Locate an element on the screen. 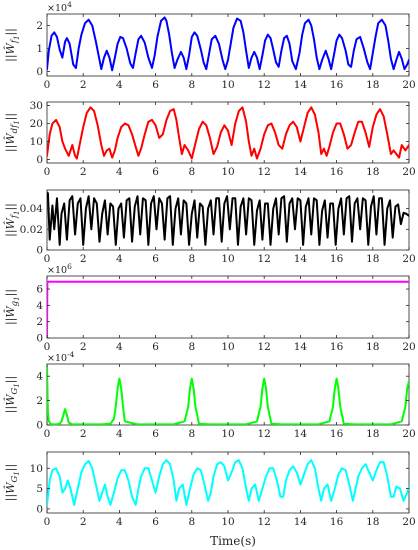  y-tick-label: 20 is located at coordinates (36, 124).